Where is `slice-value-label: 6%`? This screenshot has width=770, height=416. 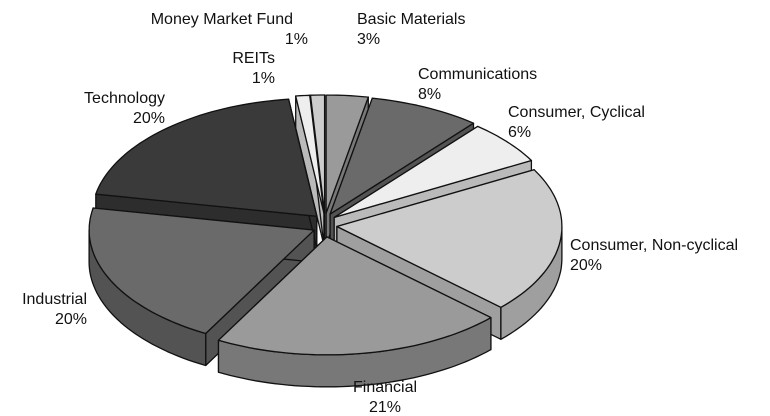
slice-value-label: 6% is located at coordinates (519, 132).